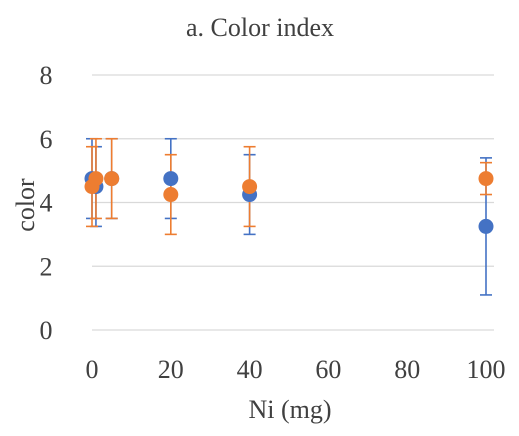 The height and width of the screenshot is (436, 519). Describe the element at coordinates (25, 205) in the screenshot. I see `y-axis-label: color` at that location.